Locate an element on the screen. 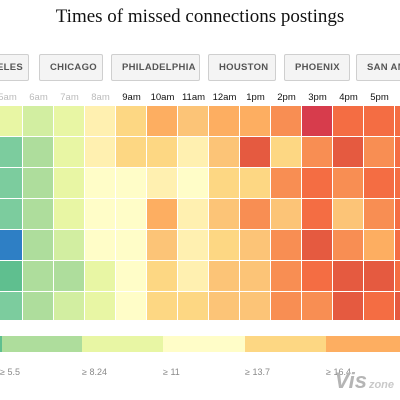 This screenshot has height=400, width=400. tab-chicago: CHICAGO is located at coordinates (71, 67).